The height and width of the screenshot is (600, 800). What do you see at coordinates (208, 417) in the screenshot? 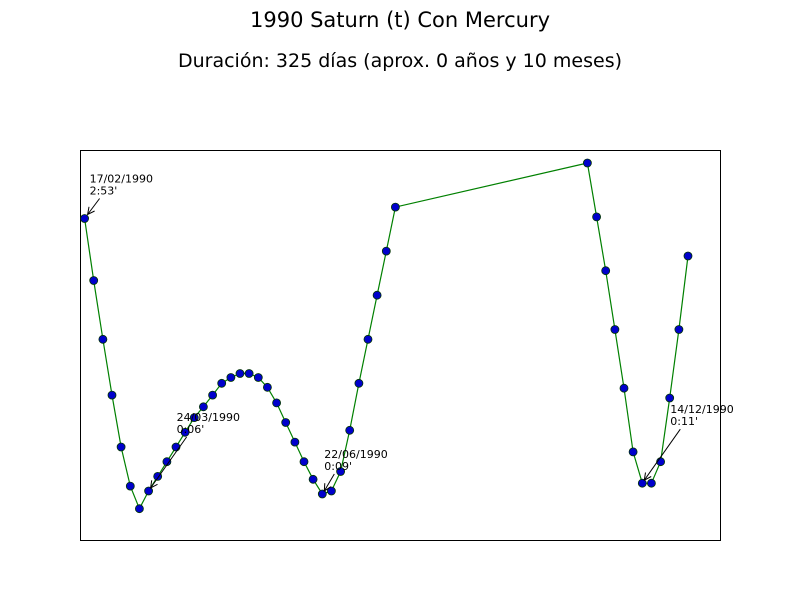
I see `annotation-date: 24/03/1990` at bounding box center [208, 417].